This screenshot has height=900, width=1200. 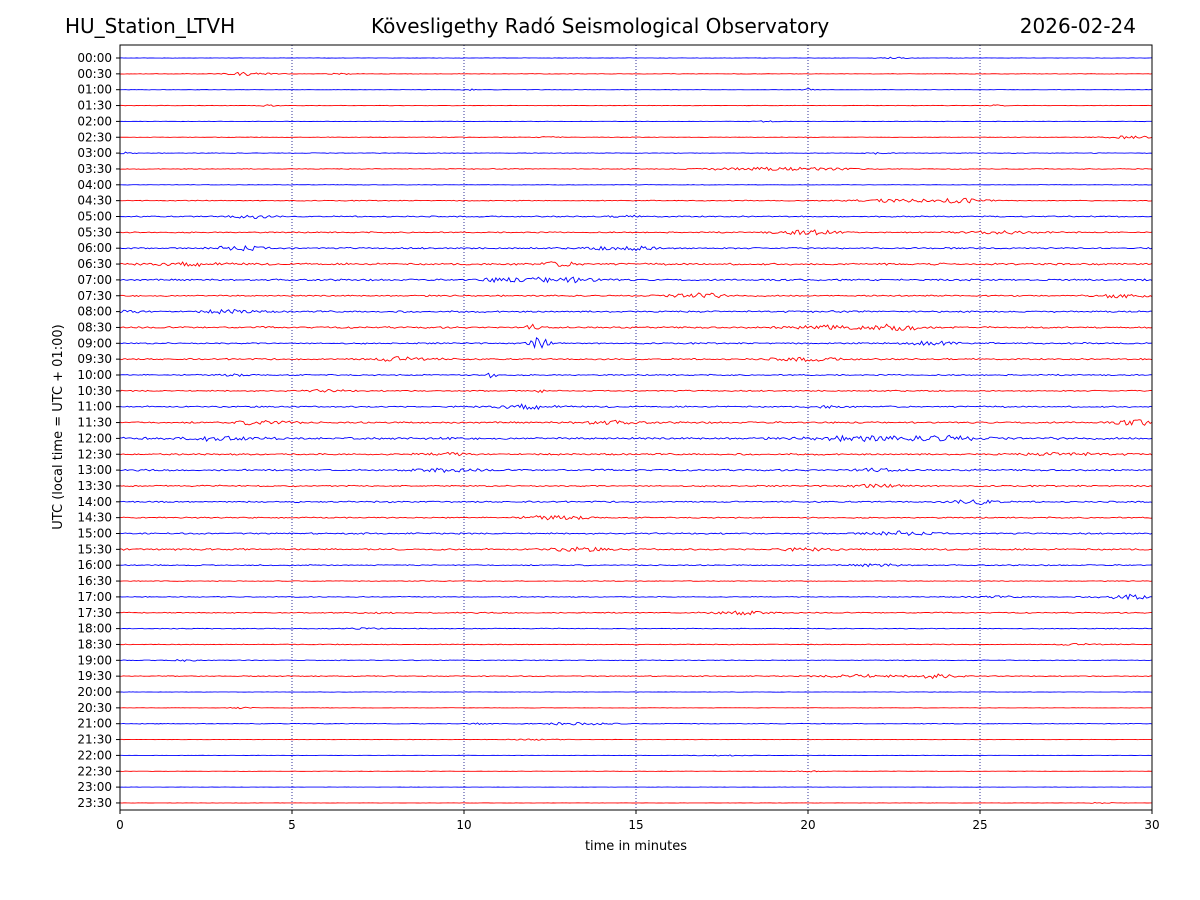 I want to click on y-tick-label: 12:30, so click(x=94, y=454).